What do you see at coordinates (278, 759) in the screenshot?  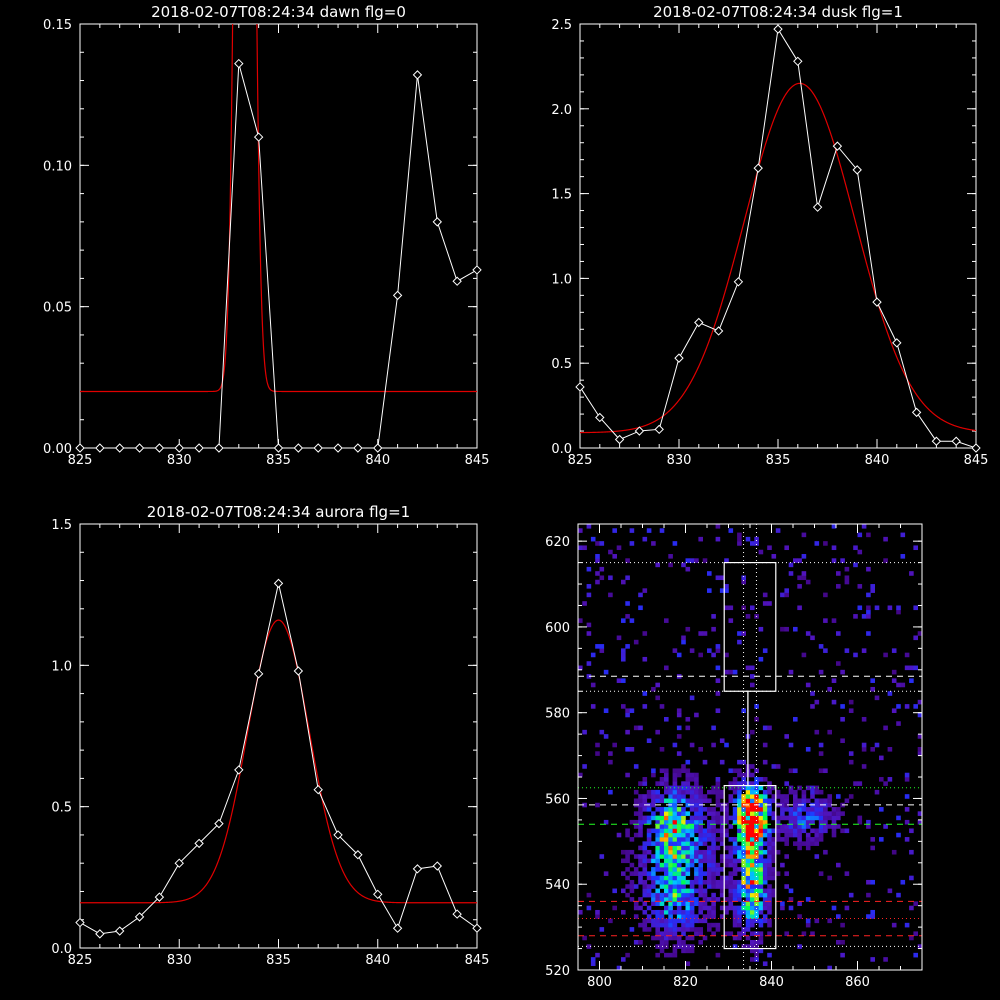 I see `data-line` at bounding box center [278, 759].